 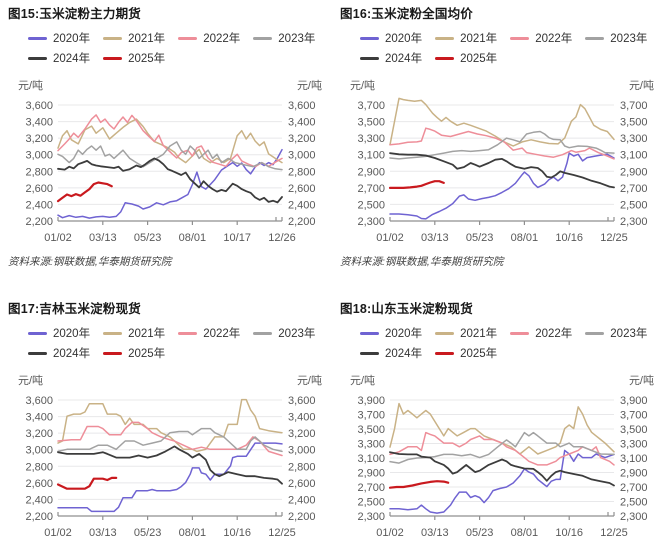 I want to click on legend-label-2023: 2023年, so click(x=629, y=334).